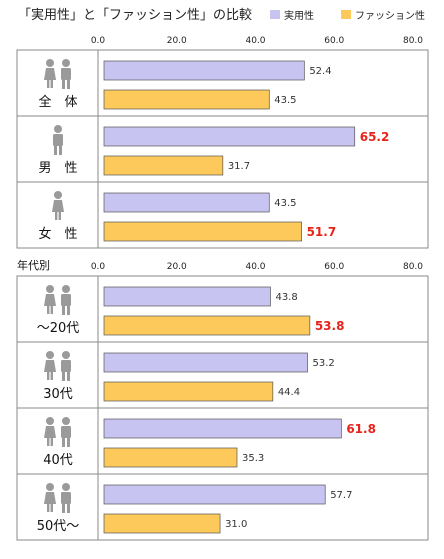 The width and height of the screenshot is (444, 559). I want to click on group-label: 40代, so click(58, 460).